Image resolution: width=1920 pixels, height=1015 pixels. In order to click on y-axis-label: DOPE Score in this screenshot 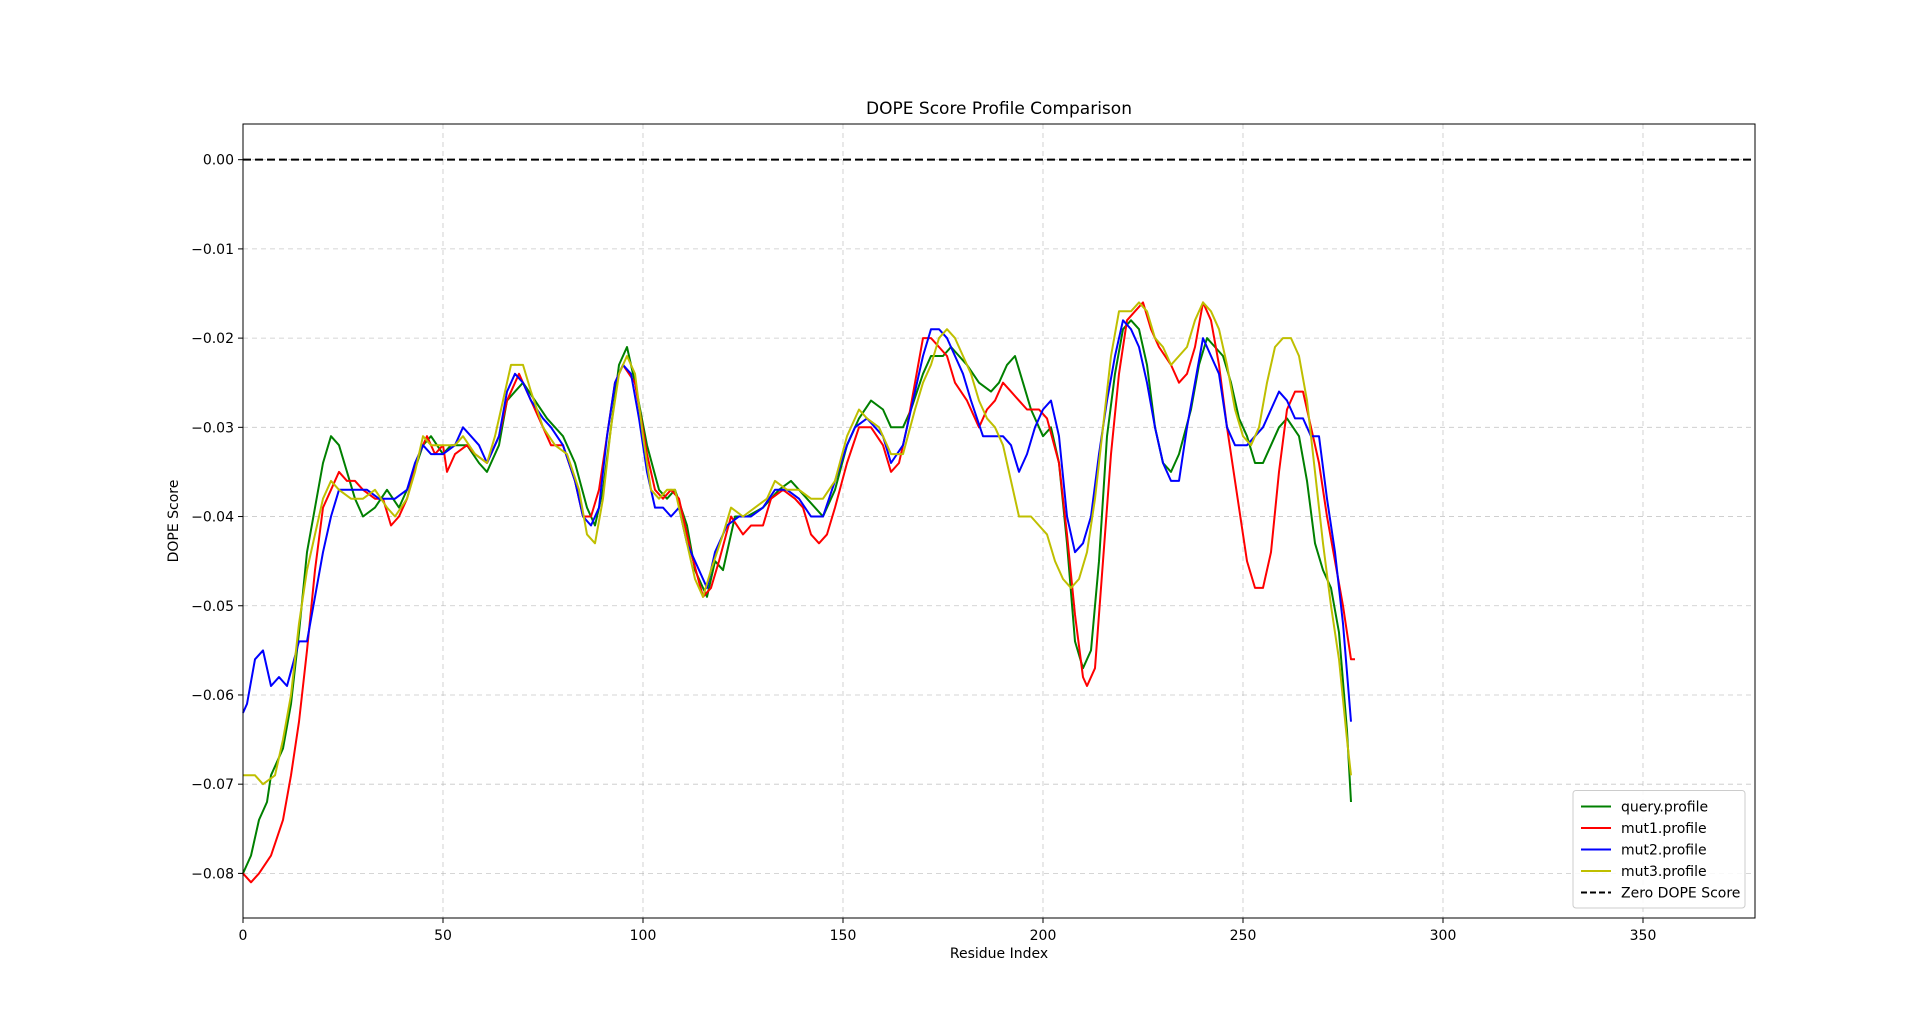, I will do `click(174, 521)`.